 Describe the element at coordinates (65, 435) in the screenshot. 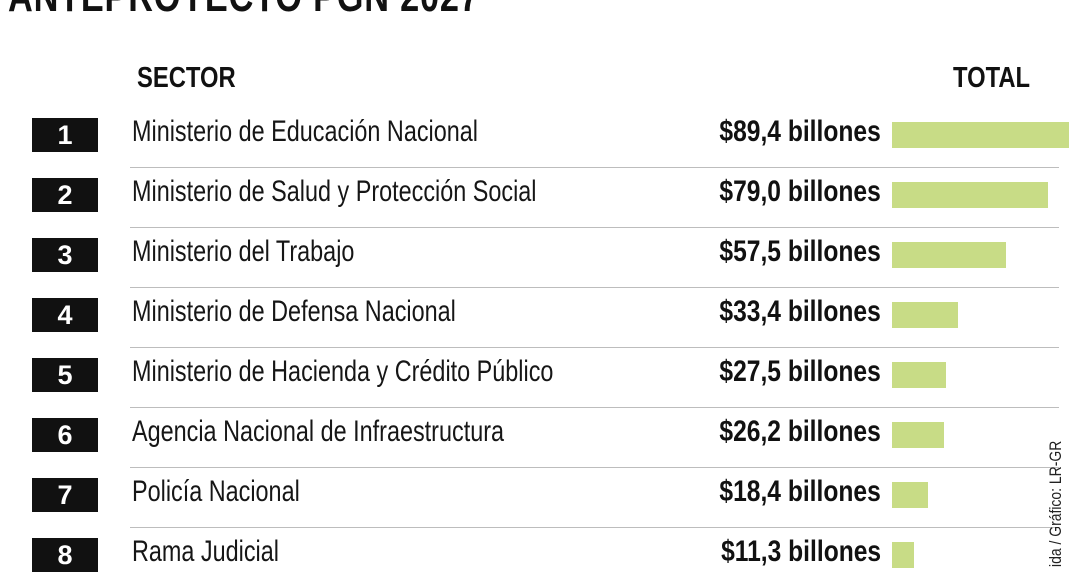

I see `rank-badge: 6` at that location.